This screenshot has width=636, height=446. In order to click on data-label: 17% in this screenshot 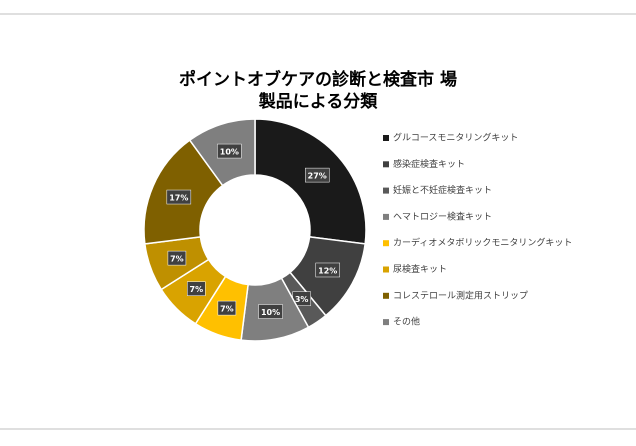, I will do `click(178, 198)`.